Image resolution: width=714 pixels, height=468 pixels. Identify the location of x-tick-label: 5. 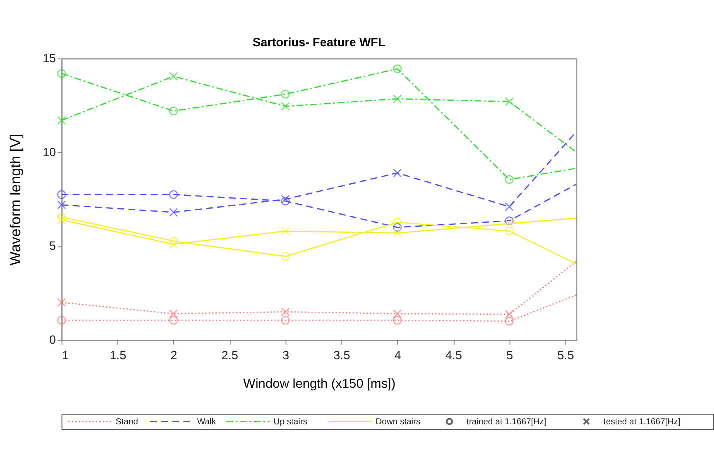
(510, 355).